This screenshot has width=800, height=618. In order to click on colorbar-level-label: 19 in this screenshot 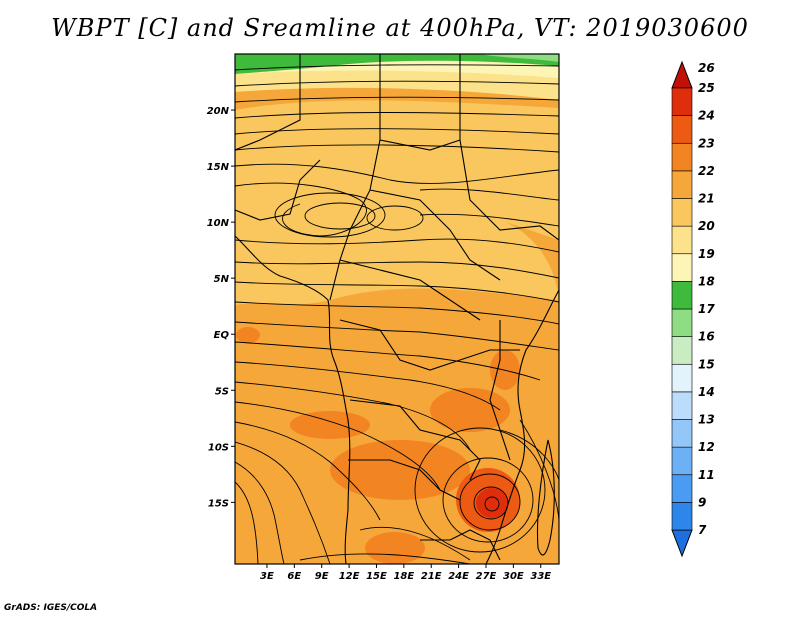, I will do `click(706, 254)`.